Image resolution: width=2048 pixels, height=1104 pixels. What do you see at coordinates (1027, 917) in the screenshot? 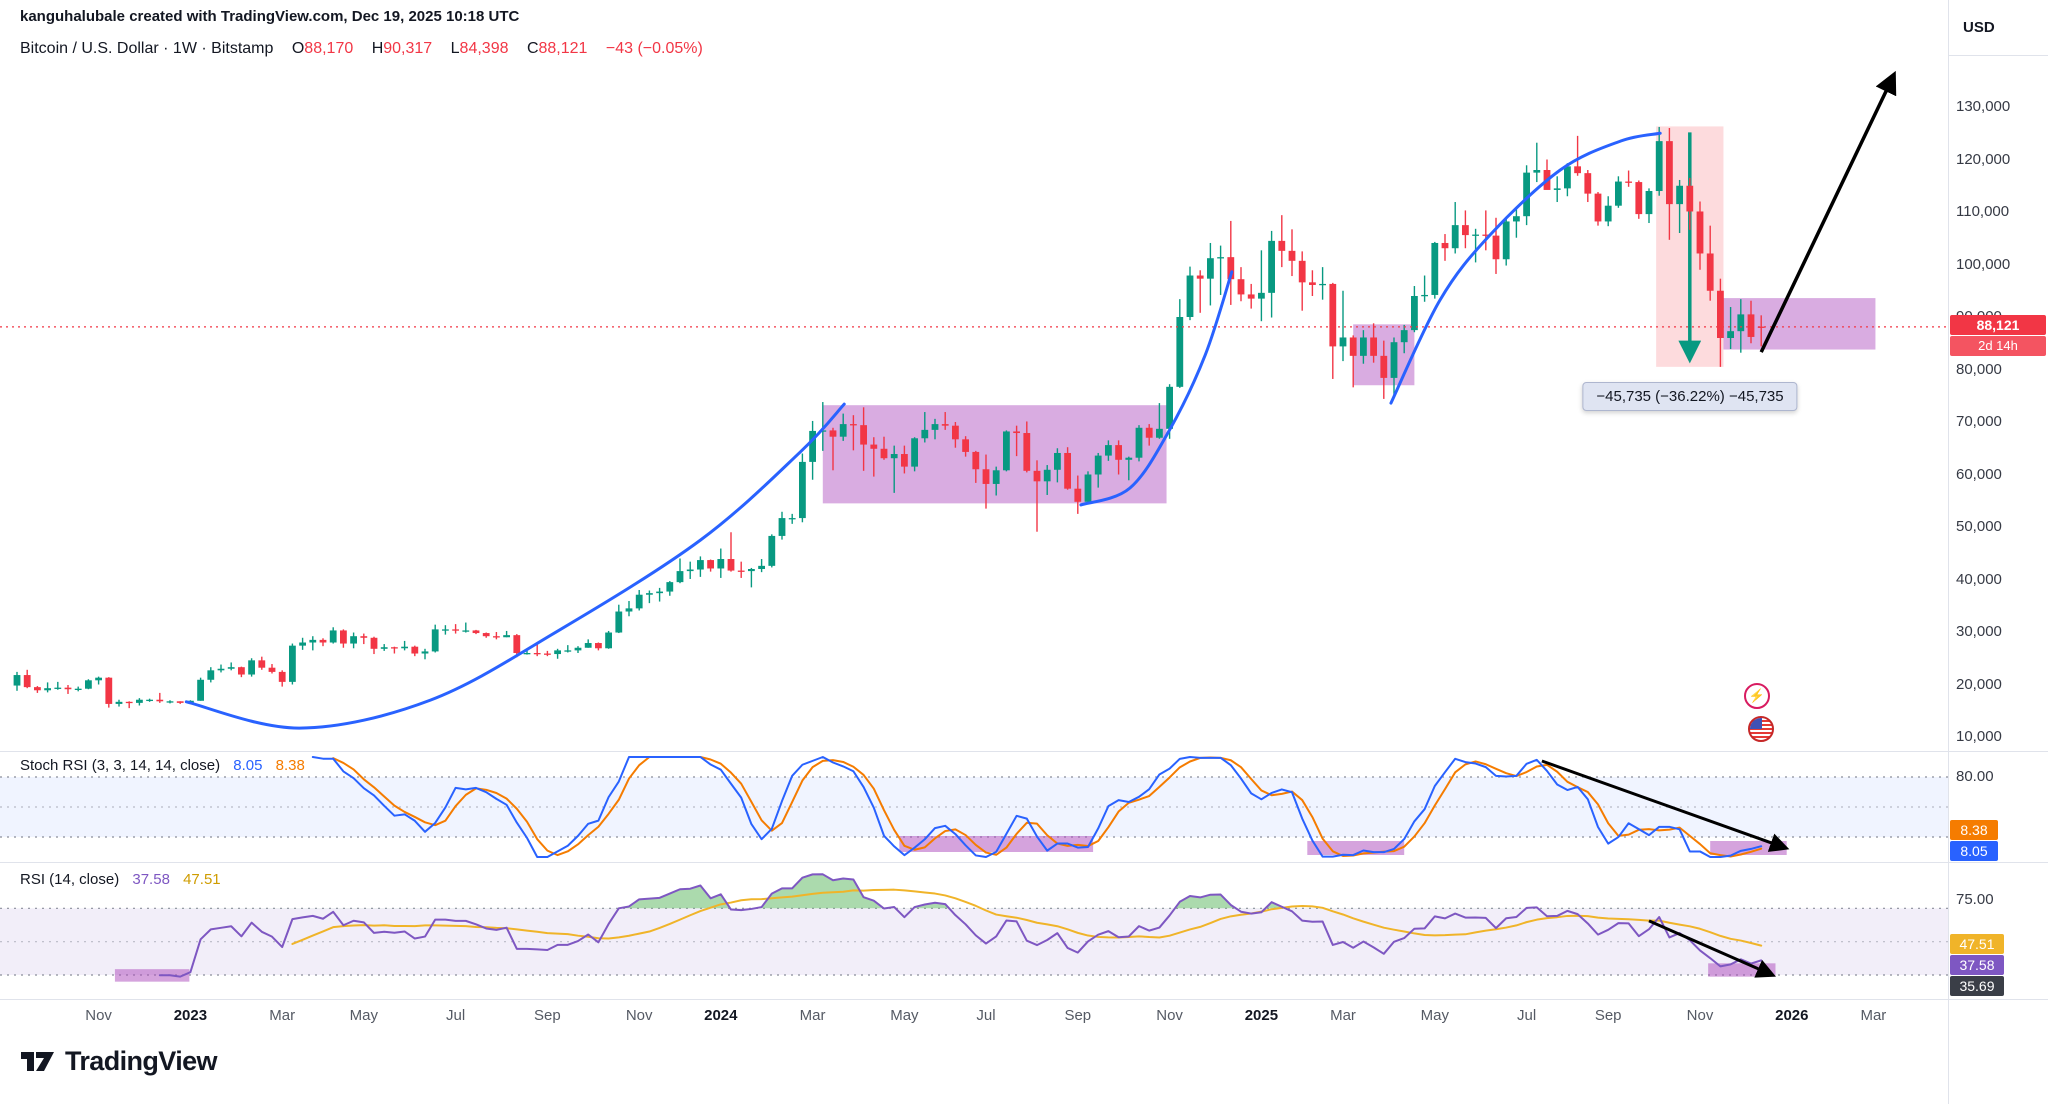
I see `rsi-ma-line` at bounding box center [1027, 917].